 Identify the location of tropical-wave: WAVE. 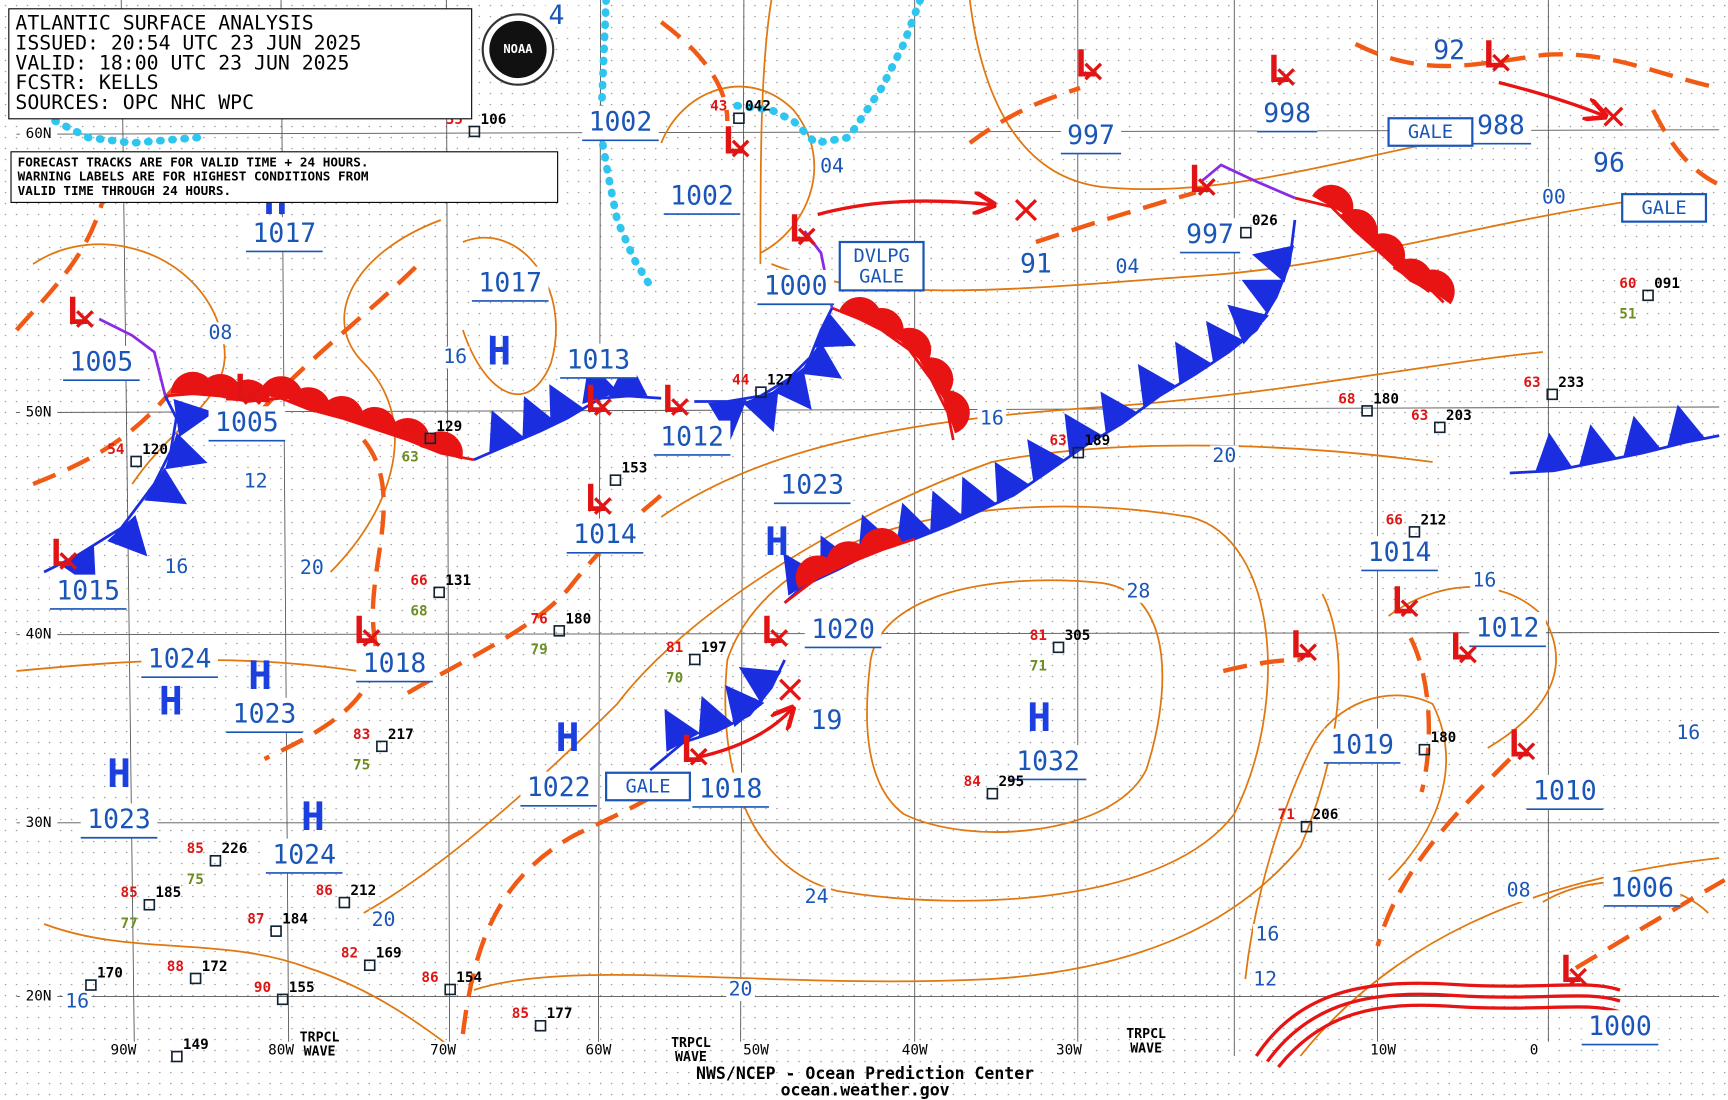
(691, 1057).